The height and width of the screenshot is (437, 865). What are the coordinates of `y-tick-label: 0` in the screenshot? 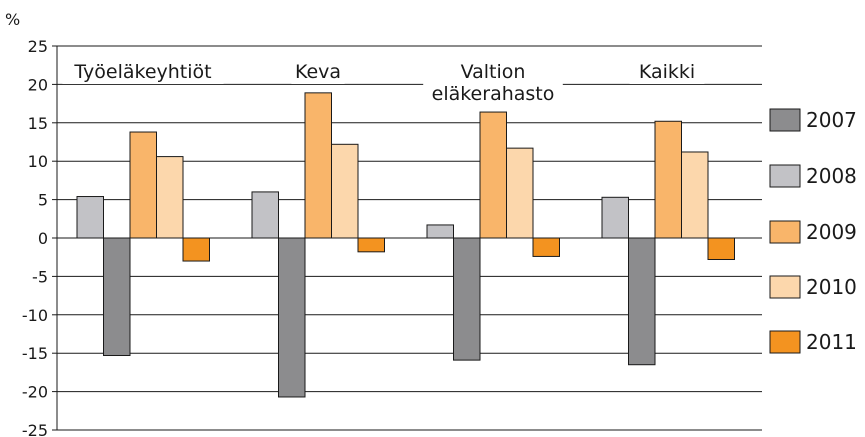 It's located at (43, 238).